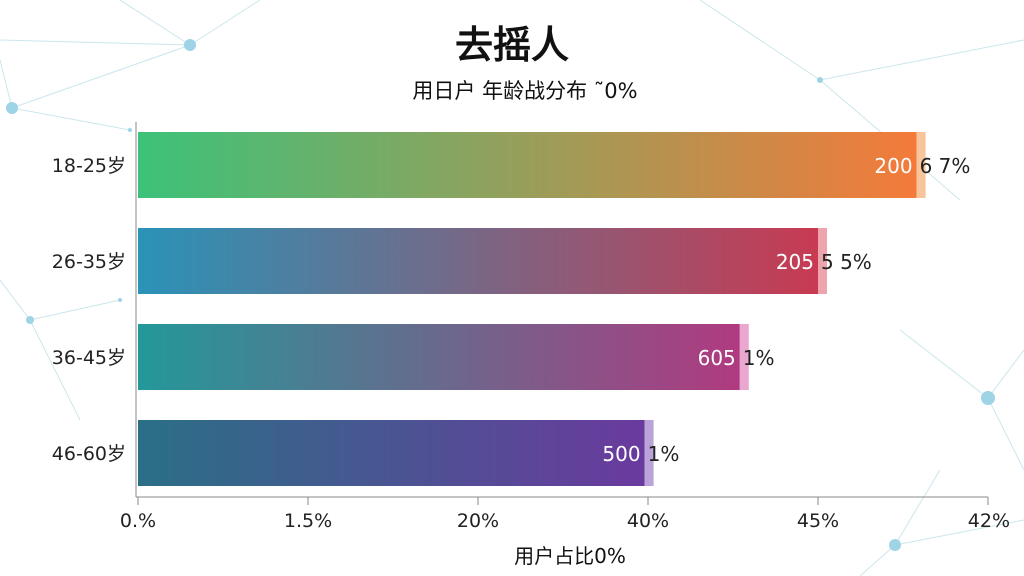 The image size is (1024, 576). What do you see at coordinates (524, 91) in the screenshot?
I see `chart-subtitle: 用日户 年龄战分布 ˜0%` at bounding box center [524, 91].